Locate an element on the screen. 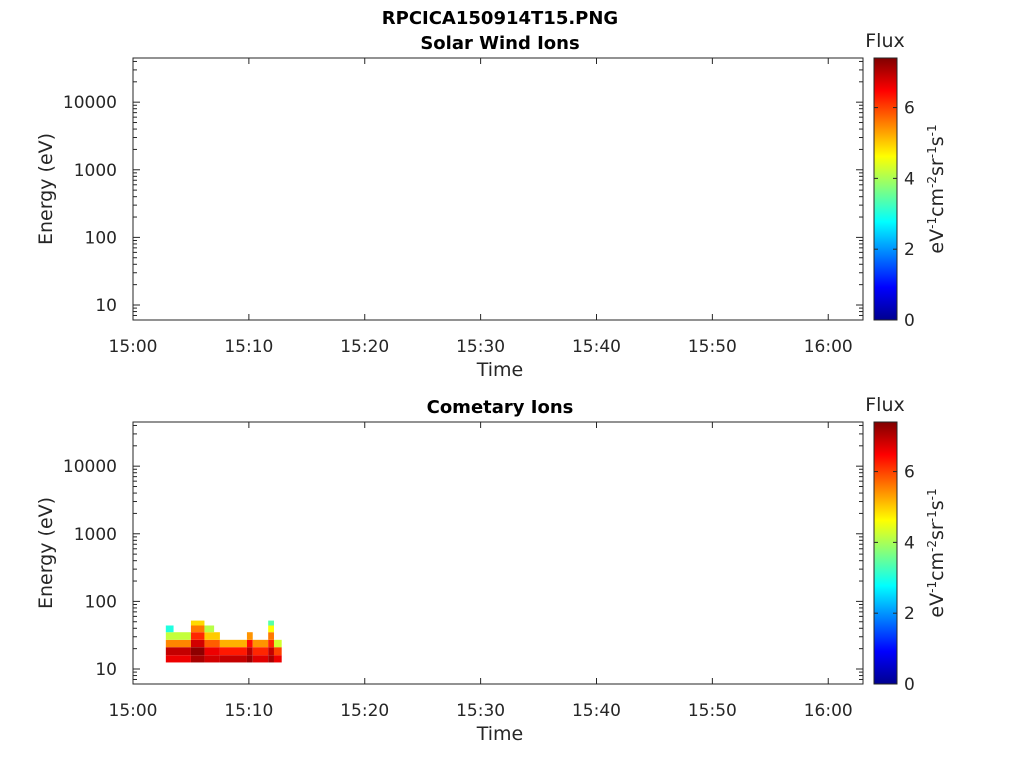 The width and height of the screenshot is (1024, 768). panel-title: Solar Wind Ions is located at coordinates (499, 43).